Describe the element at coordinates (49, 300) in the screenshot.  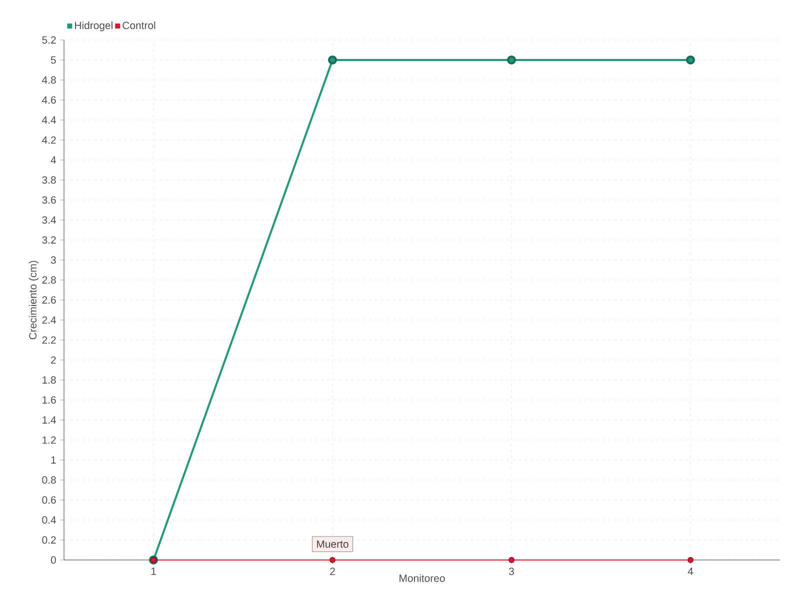
I see `y-tick-label: 2.6` at that location.